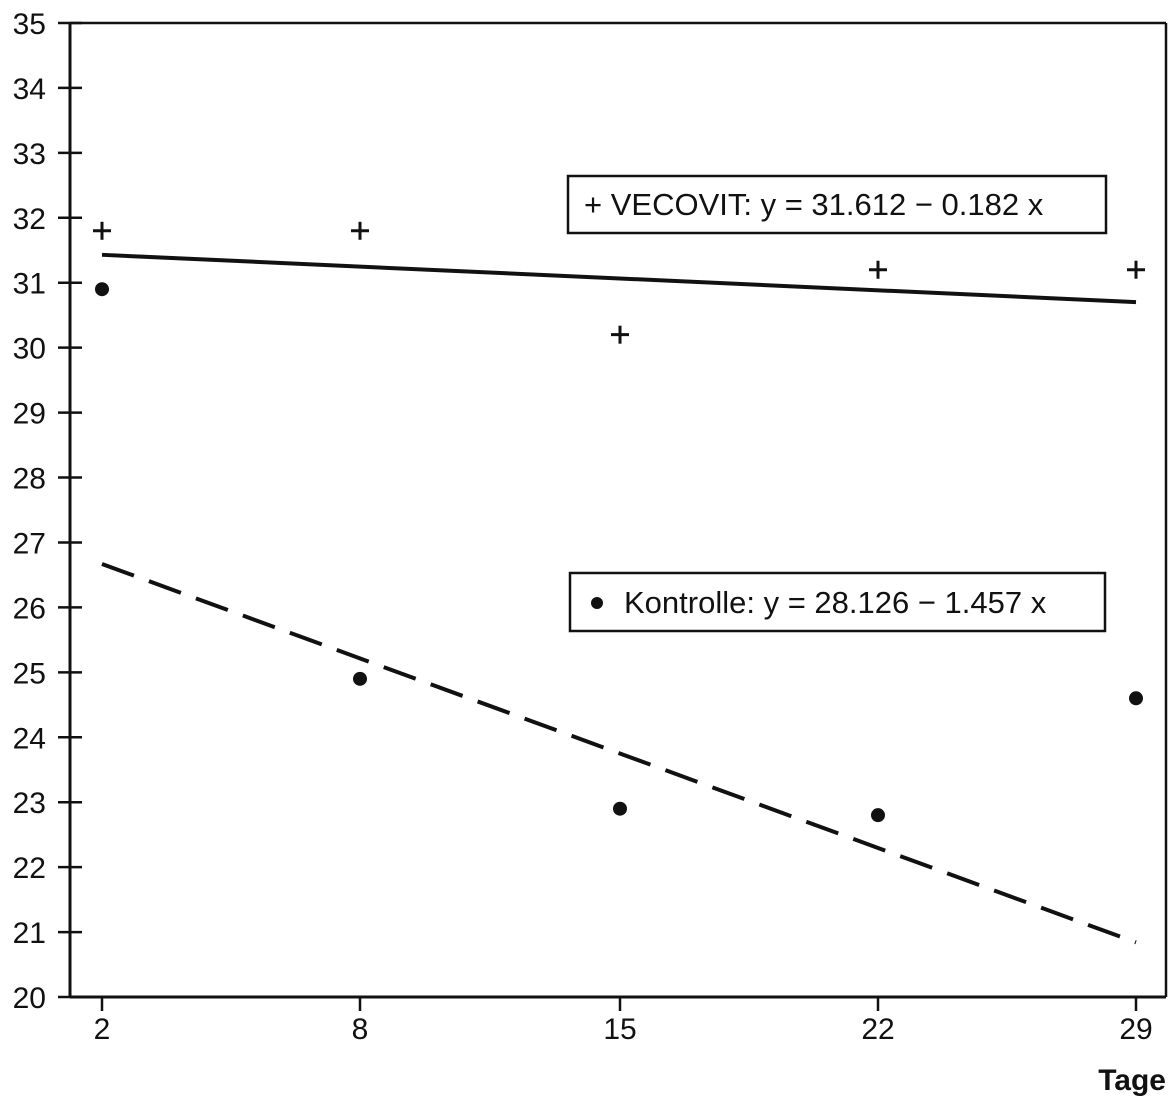  Describe the element at coordinates (102, 1029) in the screenshot. I see `x-tick-label: 2` at that location.